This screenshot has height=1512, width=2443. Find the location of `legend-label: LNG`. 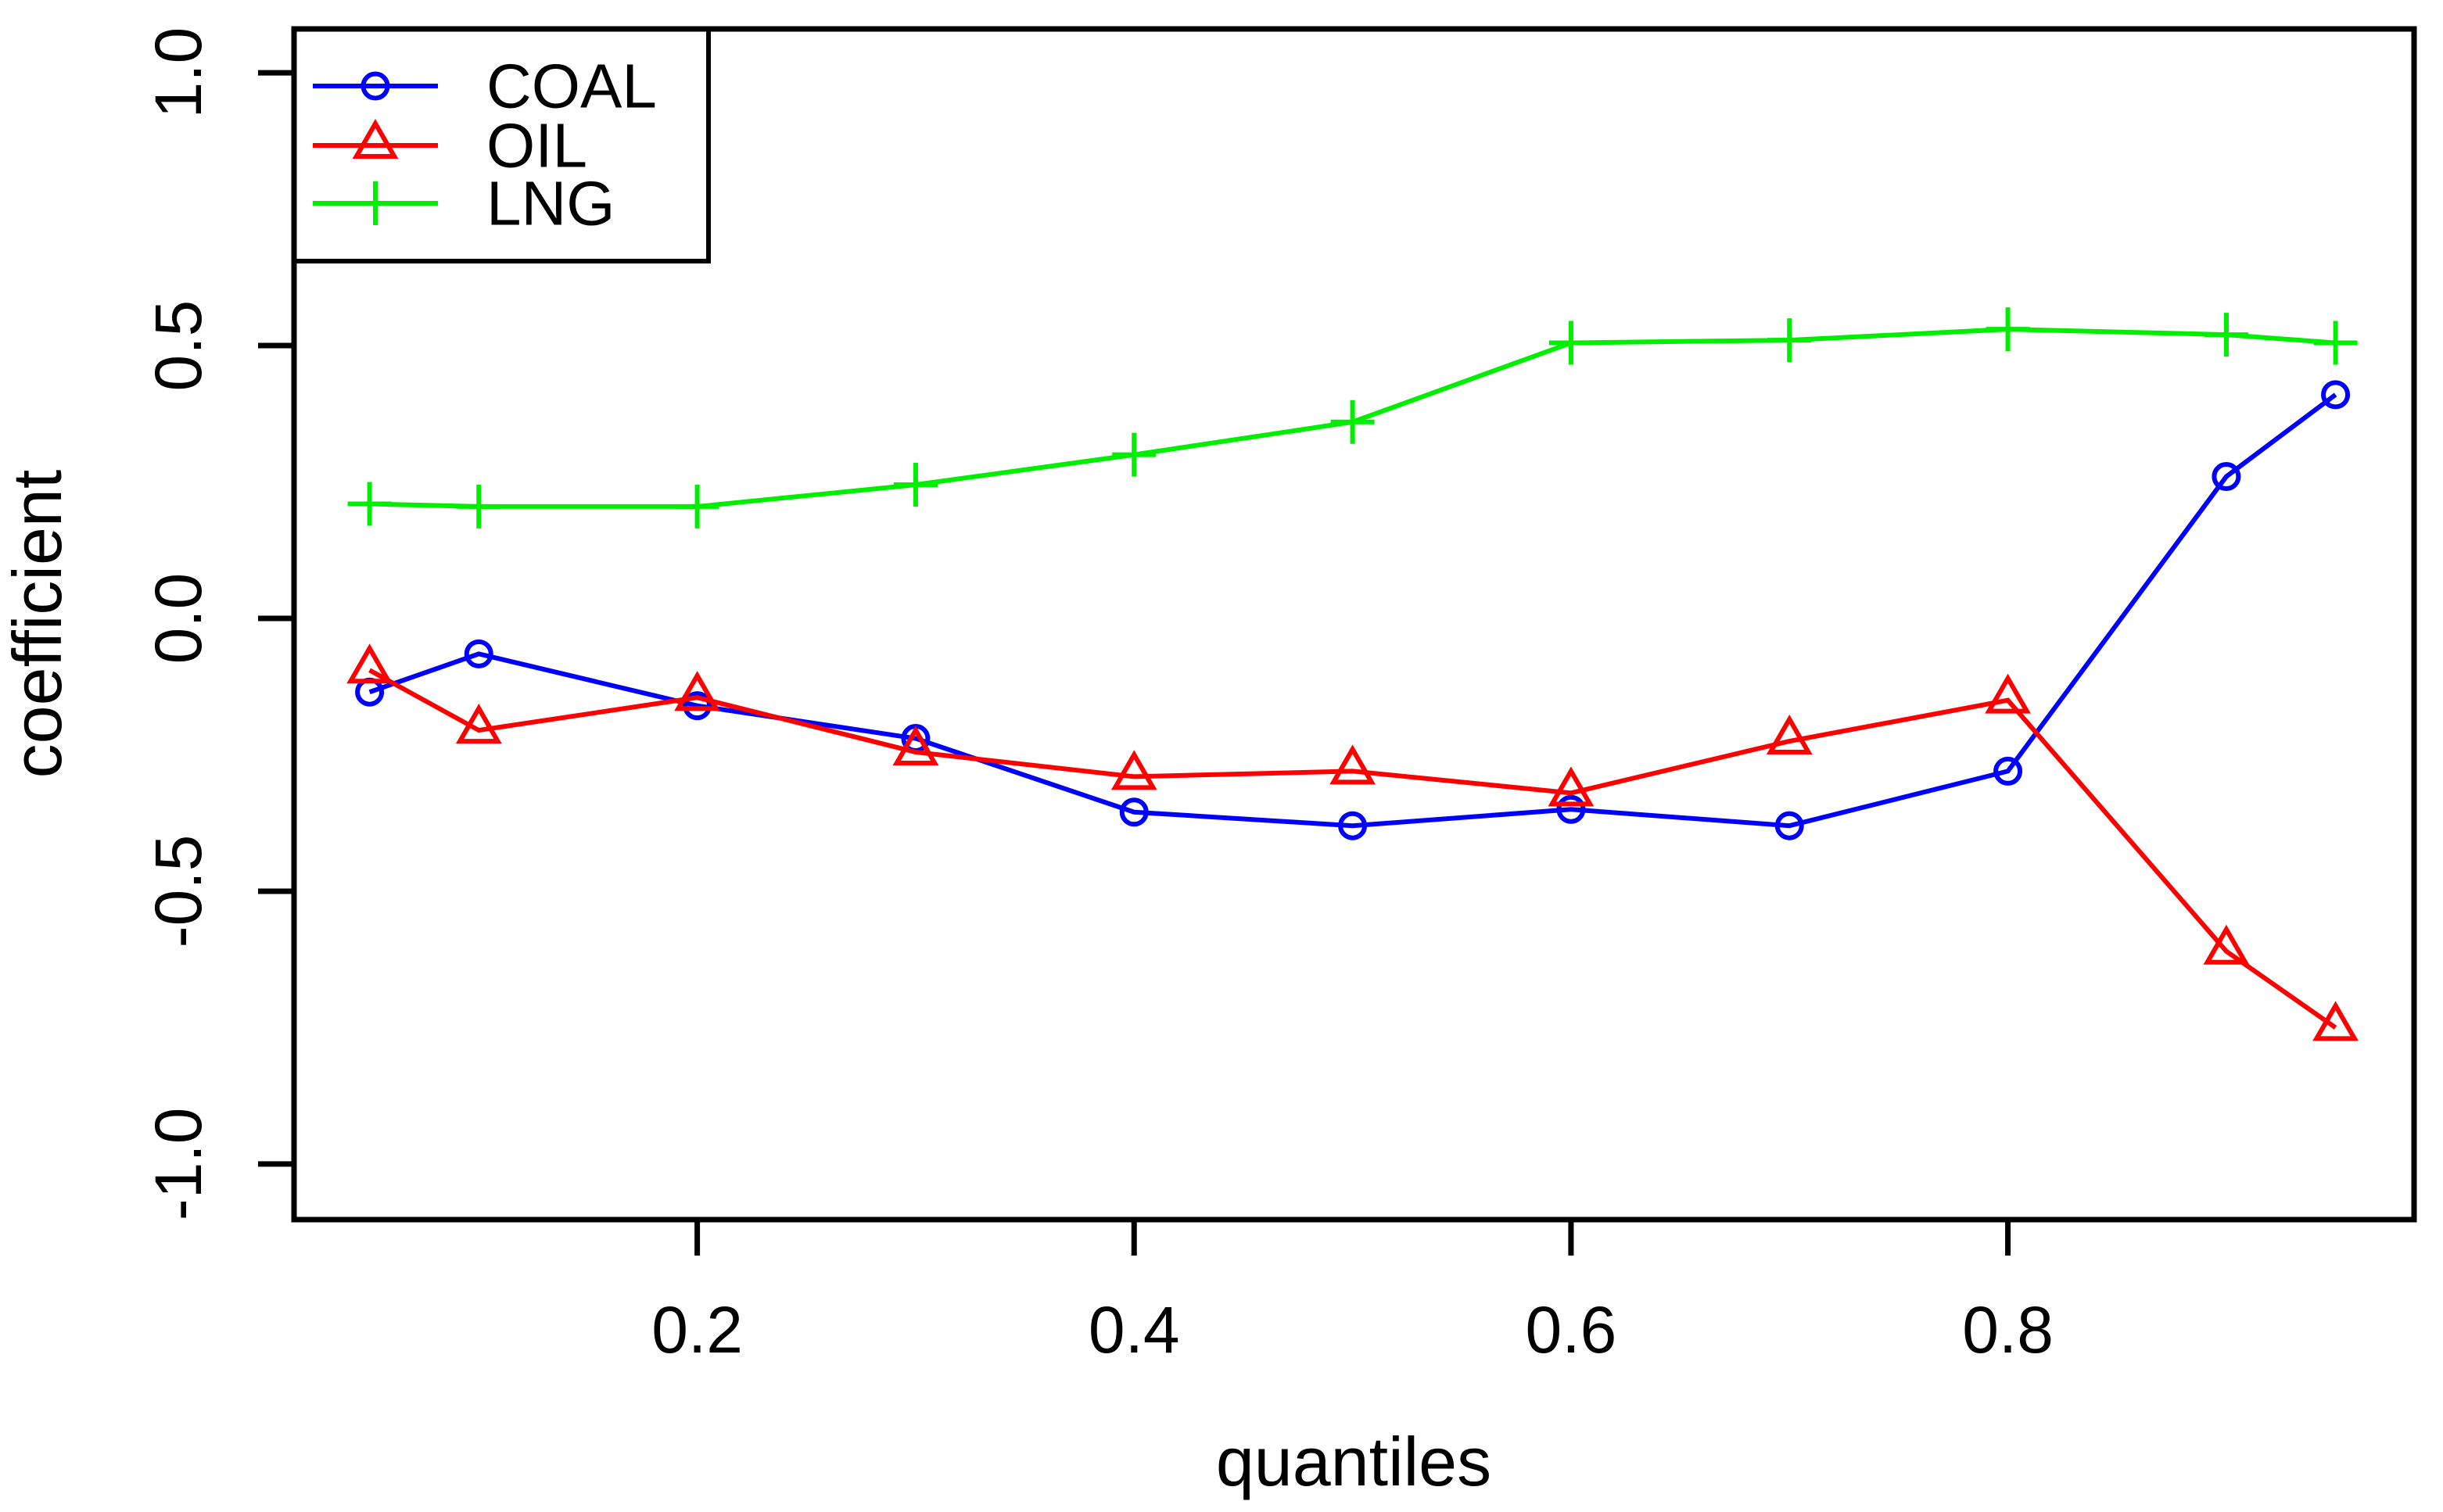

legend-label: LNG is located at coordinates (551, 203).